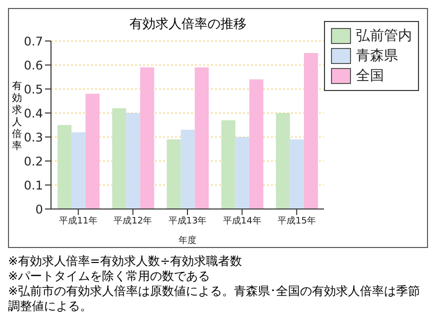 The width and height of the screenshot is (438, 332). I want to click on x-tick-label: 平成15年, so click(296, 220).